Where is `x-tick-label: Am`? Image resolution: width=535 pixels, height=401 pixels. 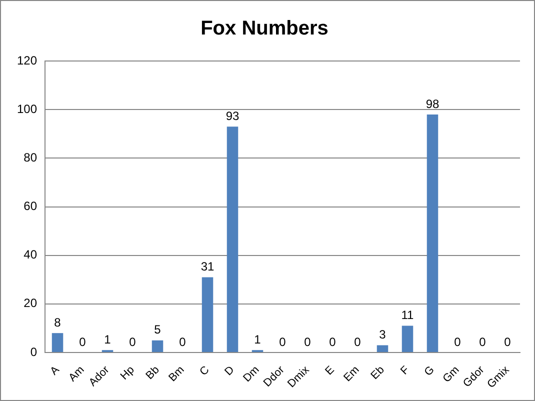
x-tick-label: Am is located at coordinates (76, 374).